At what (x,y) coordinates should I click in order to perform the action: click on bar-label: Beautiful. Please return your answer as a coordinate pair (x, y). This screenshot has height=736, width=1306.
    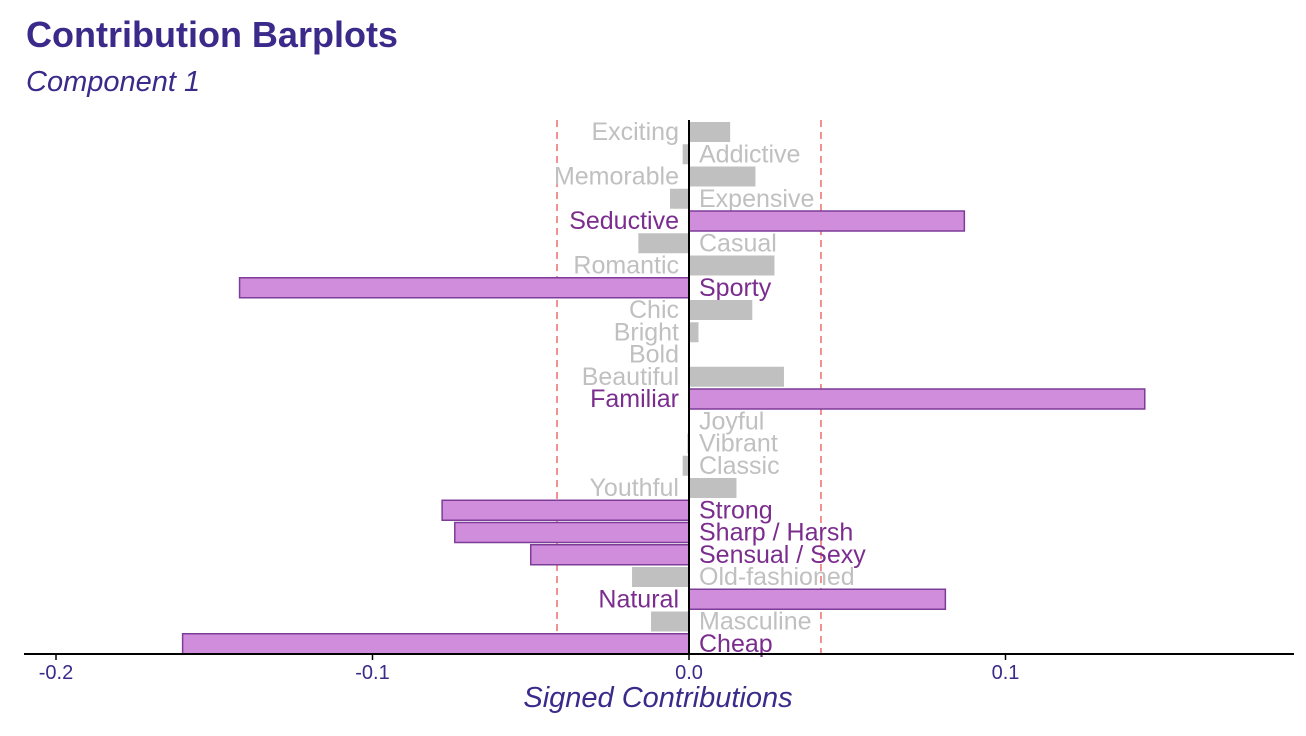
    Looking at the image, I should click on (630, 377).